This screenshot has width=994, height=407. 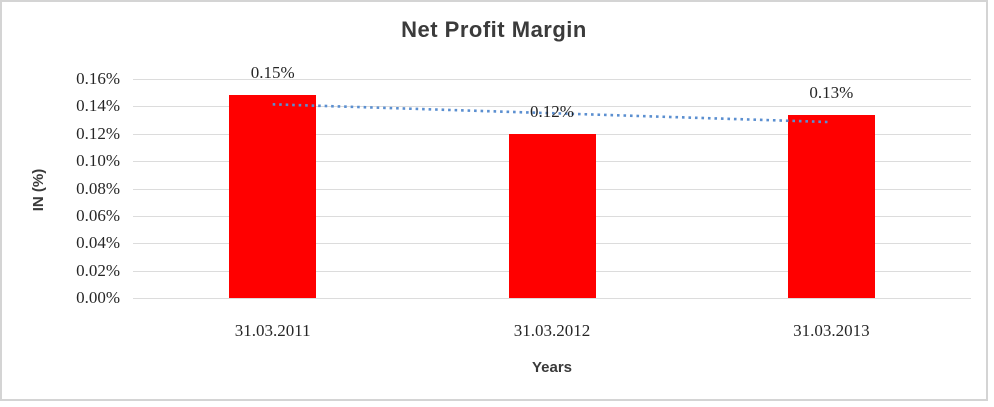 What do you see at coordinates (552, 111) in the screenshot?
I see `data-label: 0.12%` at bounding box center [552, 111].